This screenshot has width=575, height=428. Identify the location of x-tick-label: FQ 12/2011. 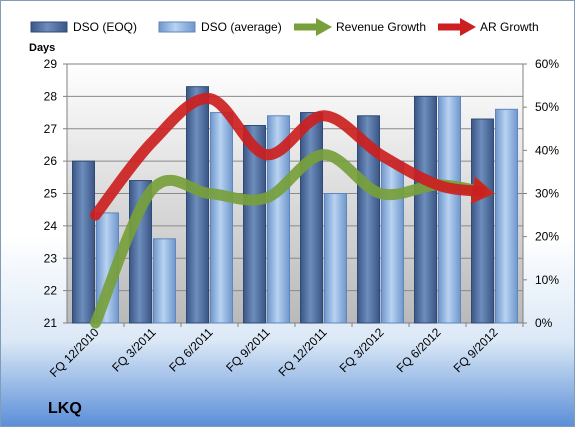
(303, 352).